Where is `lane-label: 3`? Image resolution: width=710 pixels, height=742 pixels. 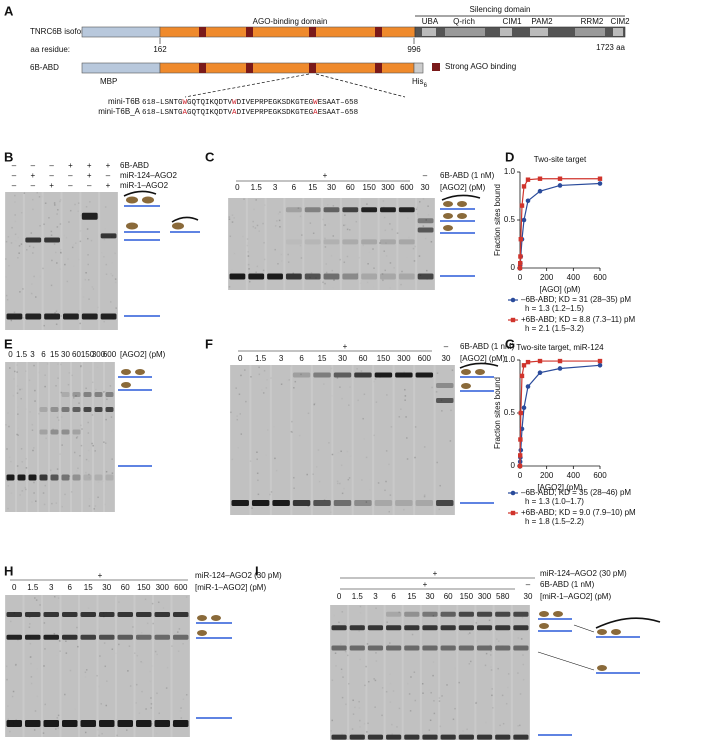 lane-label: 3 is located at coordinates (32, 354).